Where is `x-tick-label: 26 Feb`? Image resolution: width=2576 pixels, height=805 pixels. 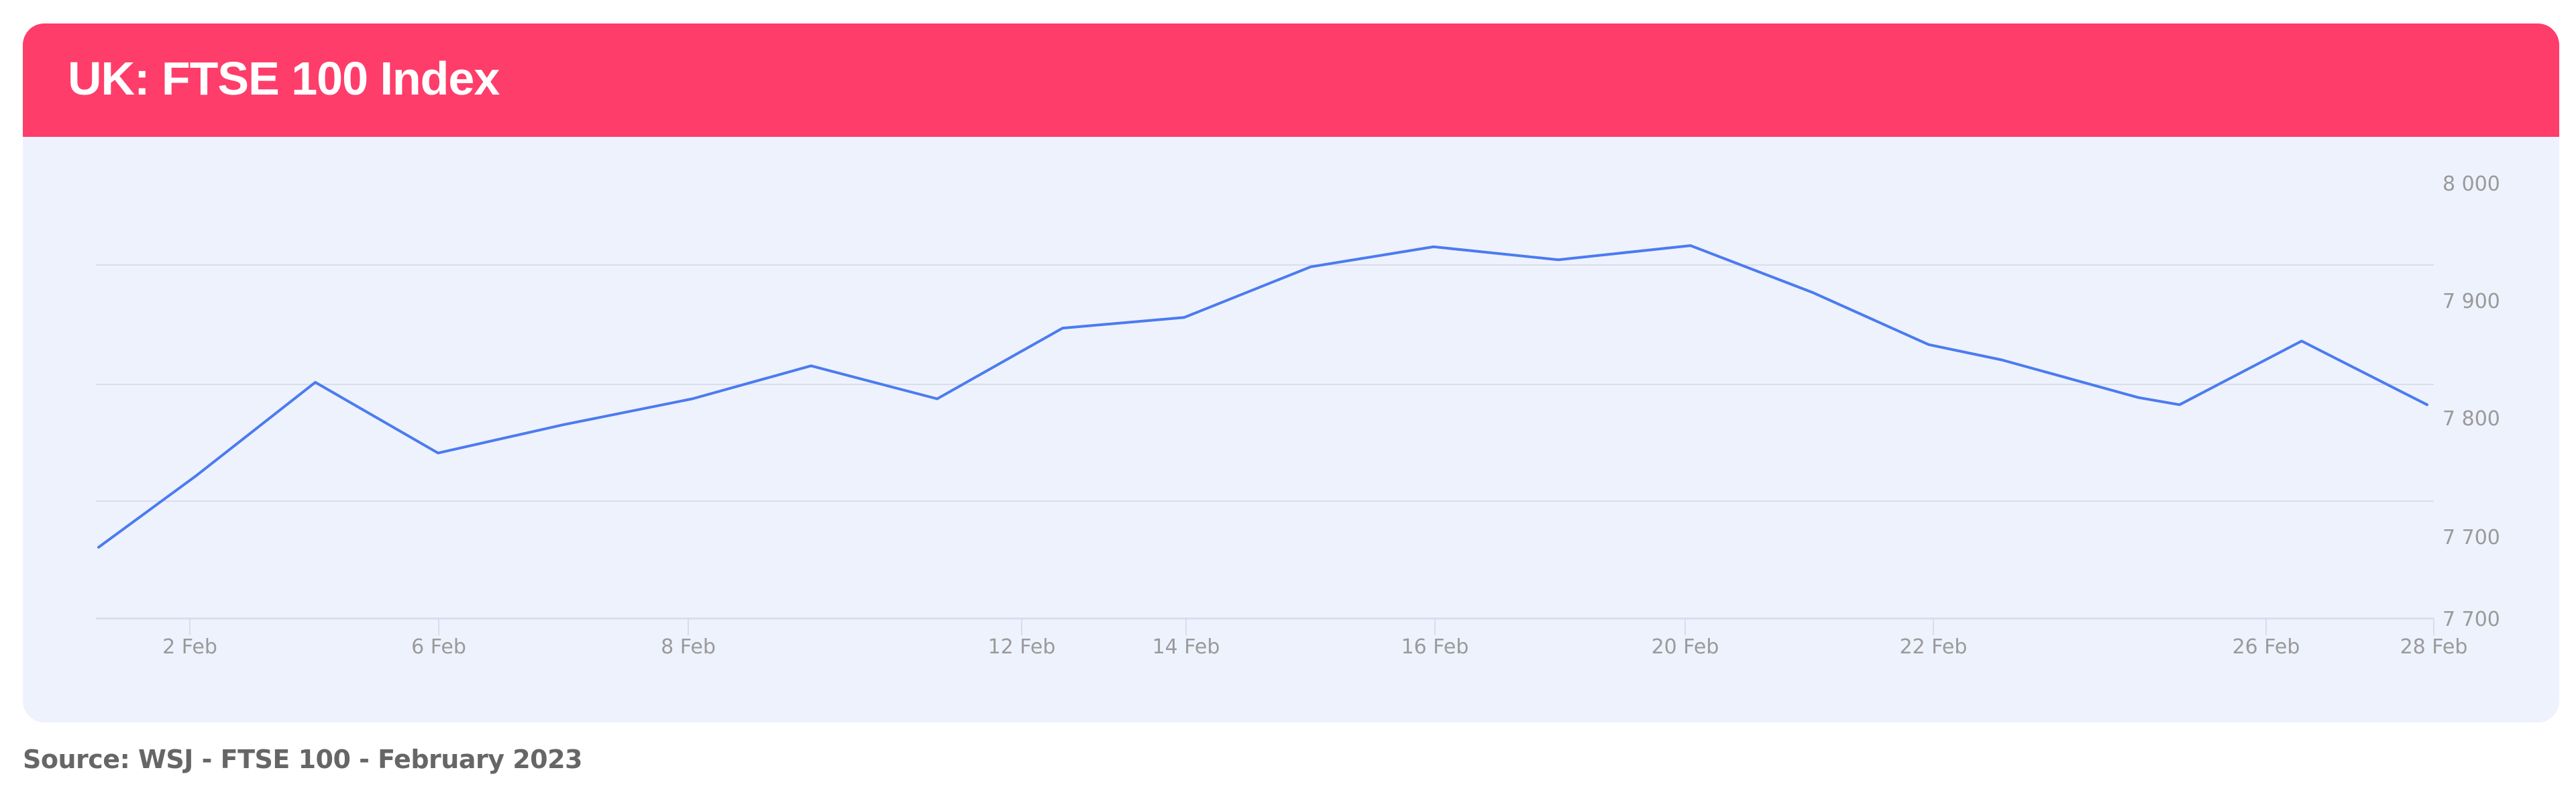
x-tick-label: 26 Feb is located at coordinates (2266, 647).